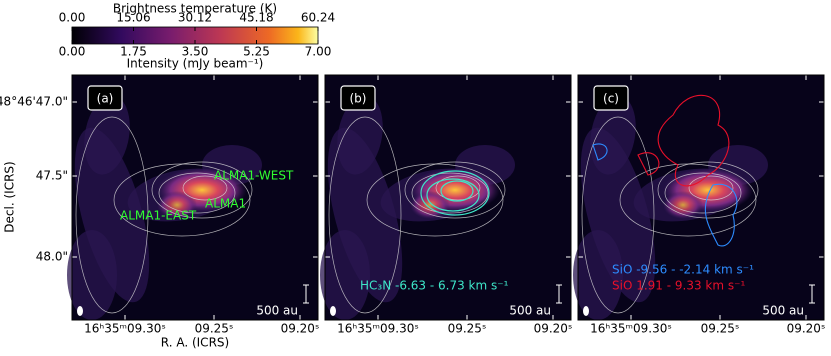  What do you see at coordinates (683, 270) in the screenshot?
I see `panel-label: SiO -9.56 - -2.14 km s⁻¹` at bounding box center [683, 270].